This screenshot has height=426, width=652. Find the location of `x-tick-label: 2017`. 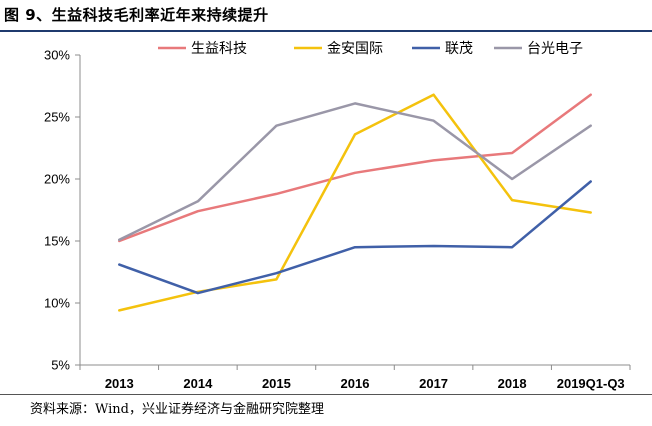

x-tick-label: 2017 is located at coordinates (433, 383).